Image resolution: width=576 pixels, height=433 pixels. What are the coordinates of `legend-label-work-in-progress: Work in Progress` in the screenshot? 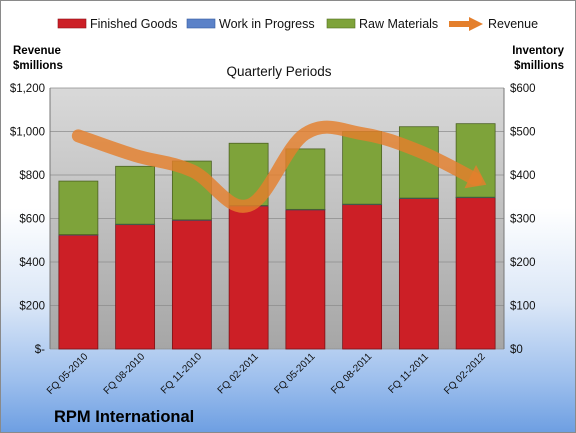 It's located at (267, 24).